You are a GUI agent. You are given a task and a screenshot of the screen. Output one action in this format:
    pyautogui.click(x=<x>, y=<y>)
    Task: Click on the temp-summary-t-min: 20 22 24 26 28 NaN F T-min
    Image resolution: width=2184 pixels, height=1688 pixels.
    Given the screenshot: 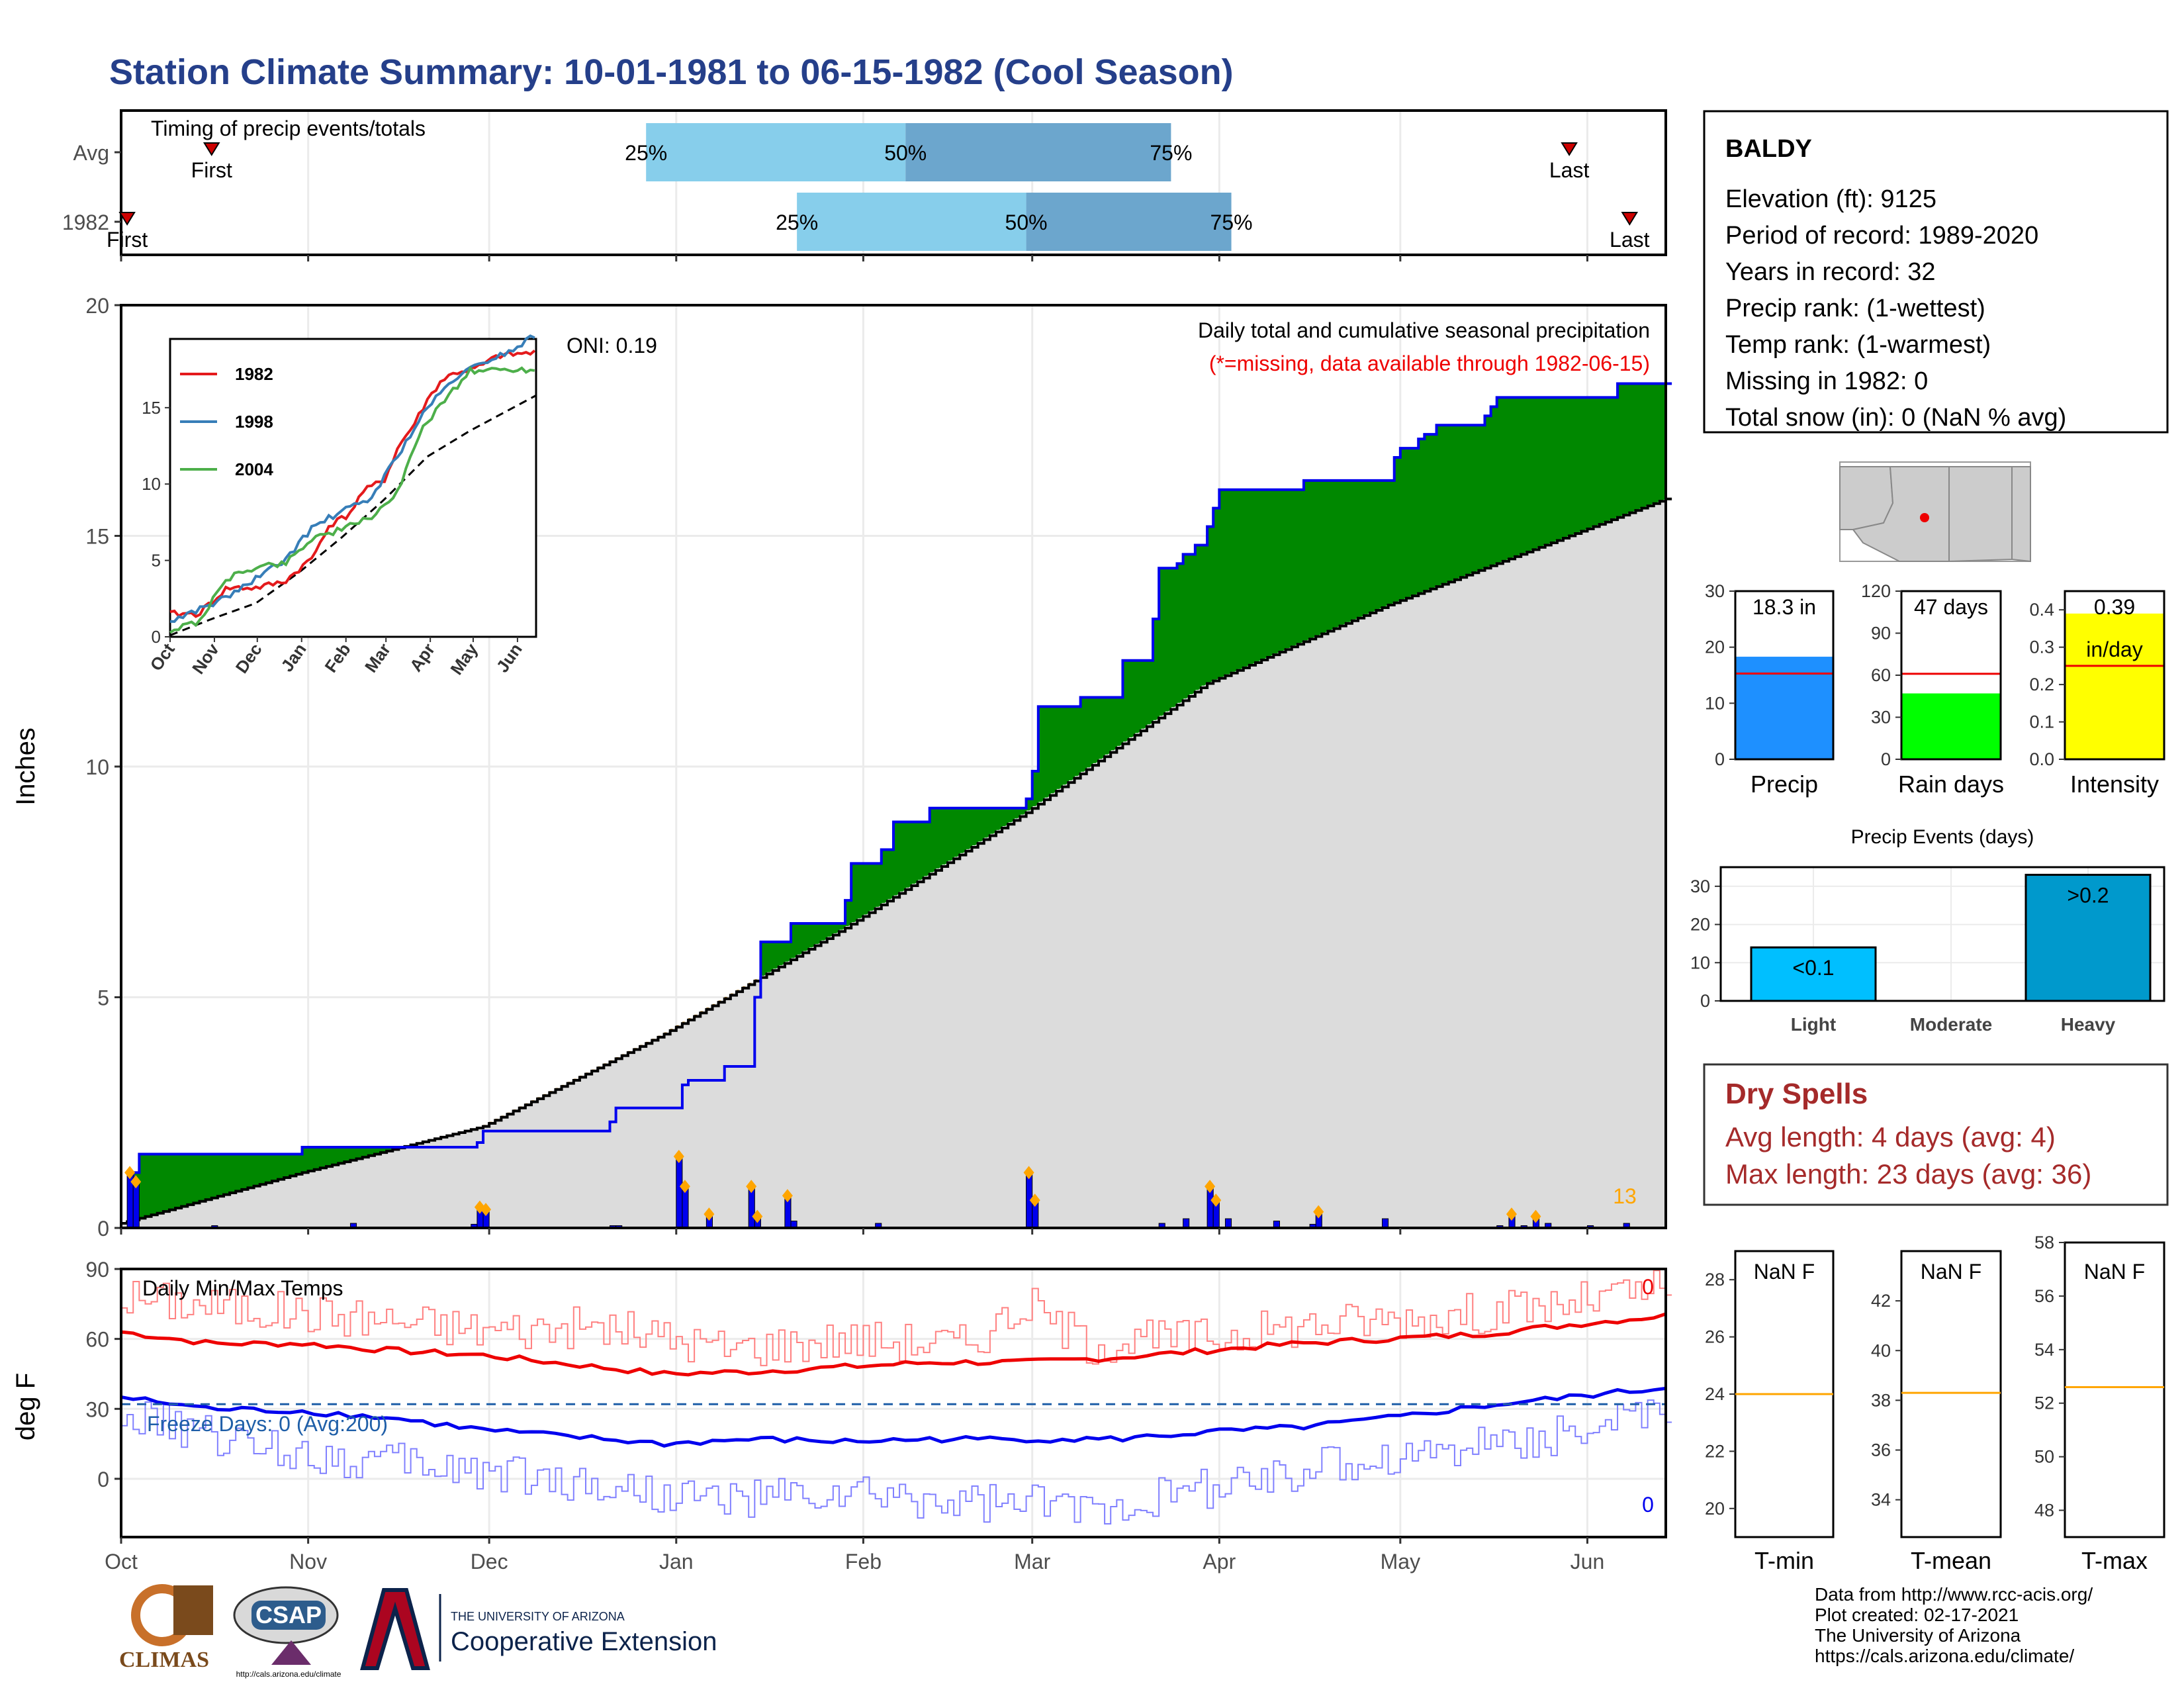 What is the action you would take?
    pyautogui.click(x=1770, y=1412)
    